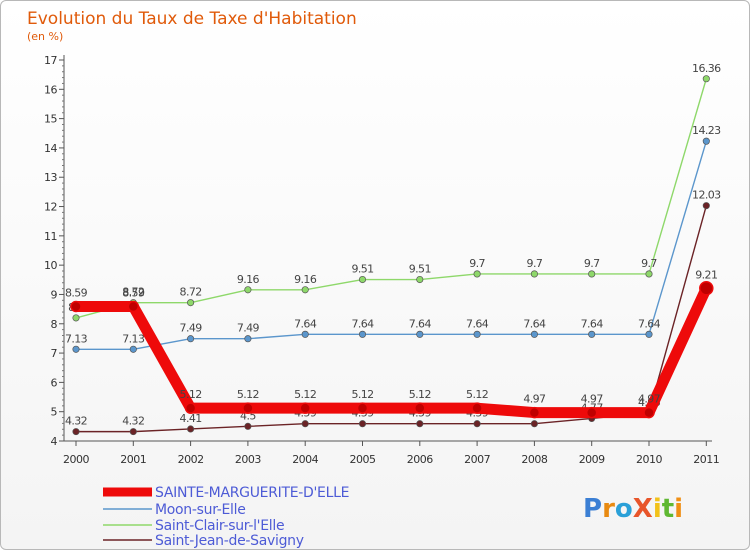 The height and width of the screenshot is (550, 750). Describe the element at coordinates (477, 459) in the screenshot. I see `x-tick-label: 2007` at that location.